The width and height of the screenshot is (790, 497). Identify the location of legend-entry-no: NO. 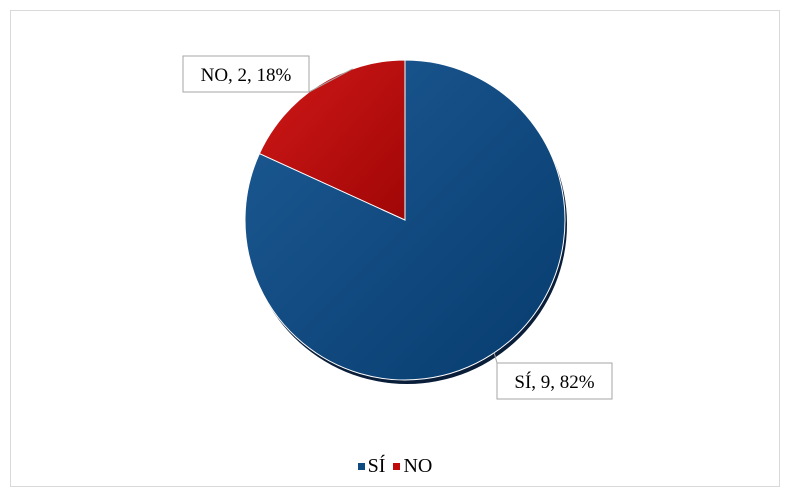
(412, 466).